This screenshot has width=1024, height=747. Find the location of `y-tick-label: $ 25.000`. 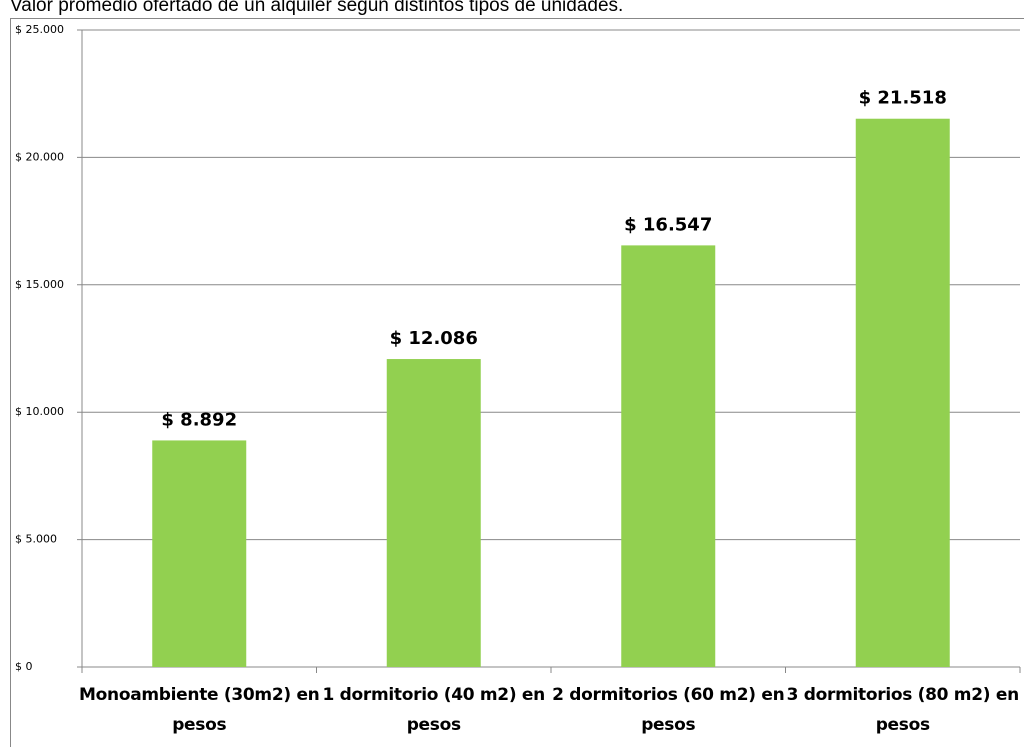

y-tick-label: $ 25.000 is located at coordinates (39, 29).